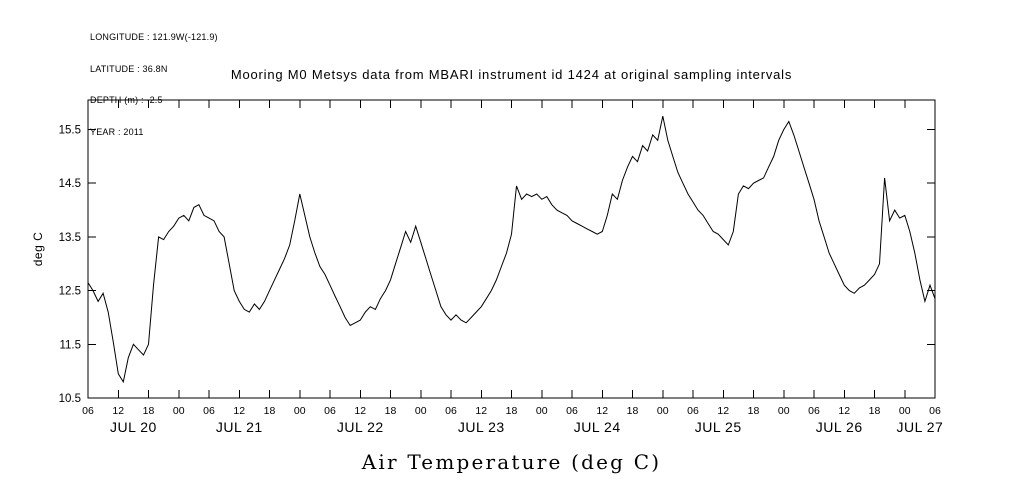  What do you see at coordinates (718, 427) in the screenshot?
I see `x-day-label: JUL 25` at bounding box center [718, 427].